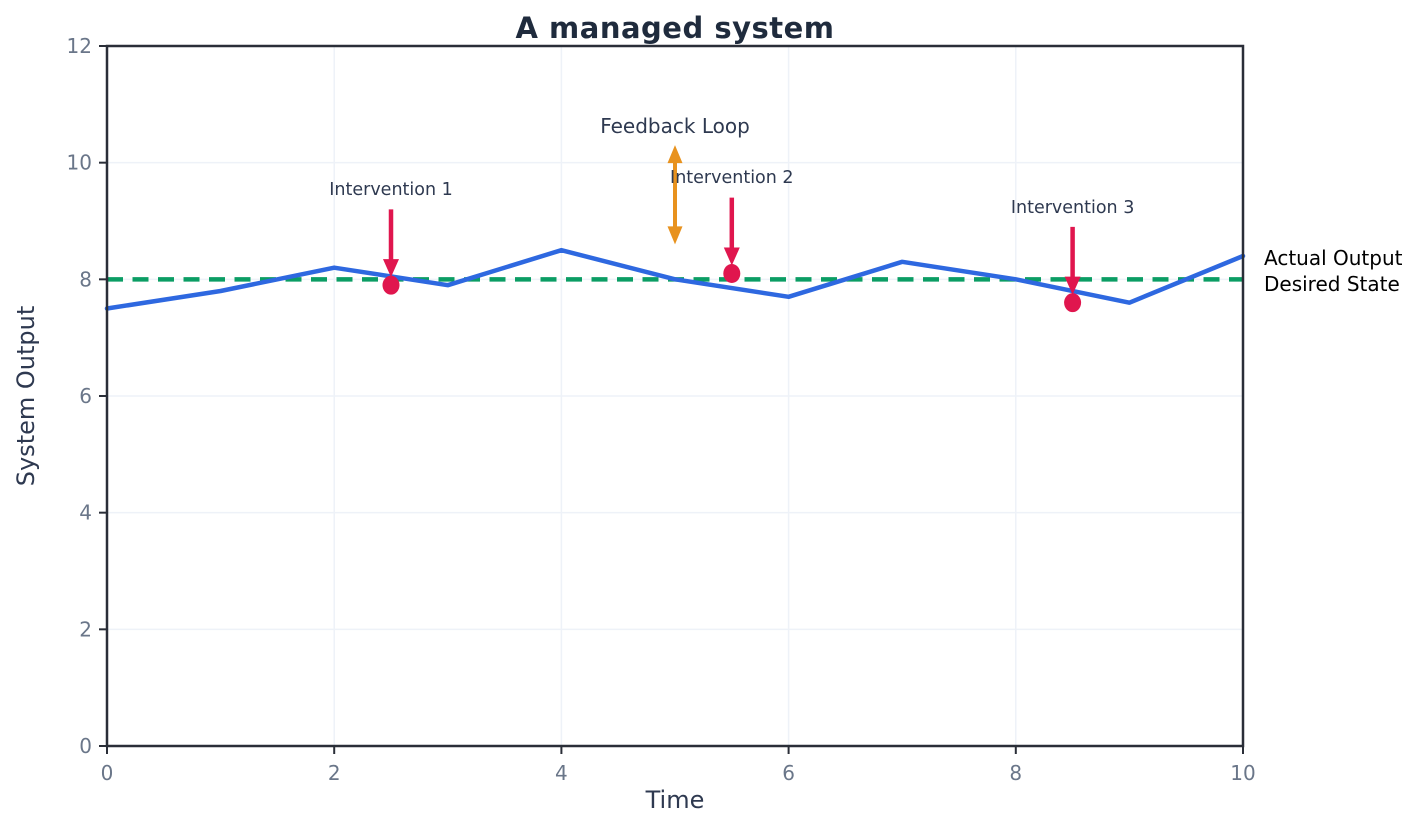 The width and height of the screenshot is (1426, 825). Describe the element at coordinates (79, 46) in the screenshot. I see `svg-text: 12` at that location.